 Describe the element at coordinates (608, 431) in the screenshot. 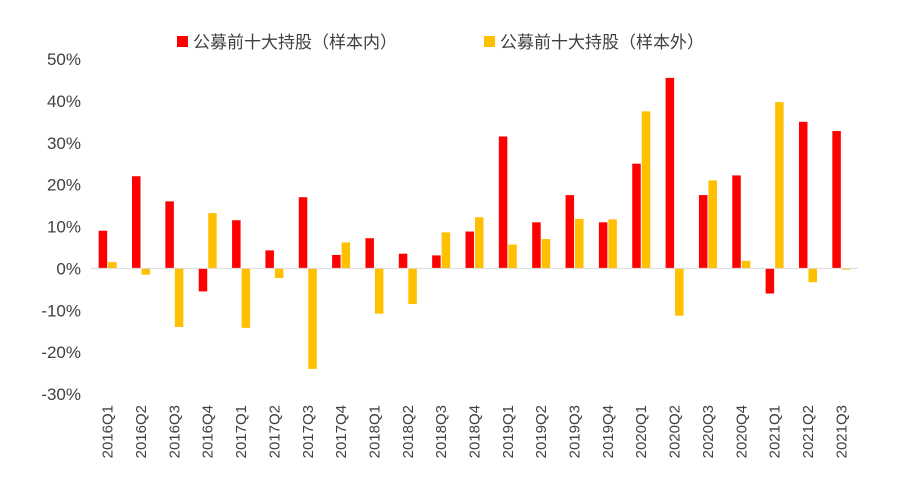

I see `x-tick-label: 2019Q4` at that location.